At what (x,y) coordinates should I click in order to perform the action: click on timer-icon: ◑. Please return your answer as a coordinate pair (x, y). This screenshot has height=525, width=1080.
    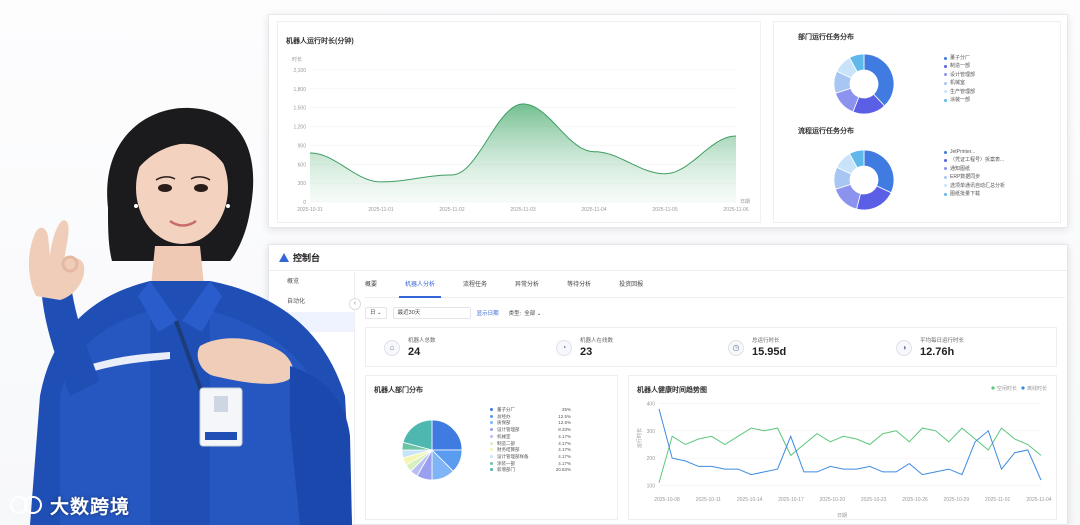
    Looking at the image, I should click on (904, 348).